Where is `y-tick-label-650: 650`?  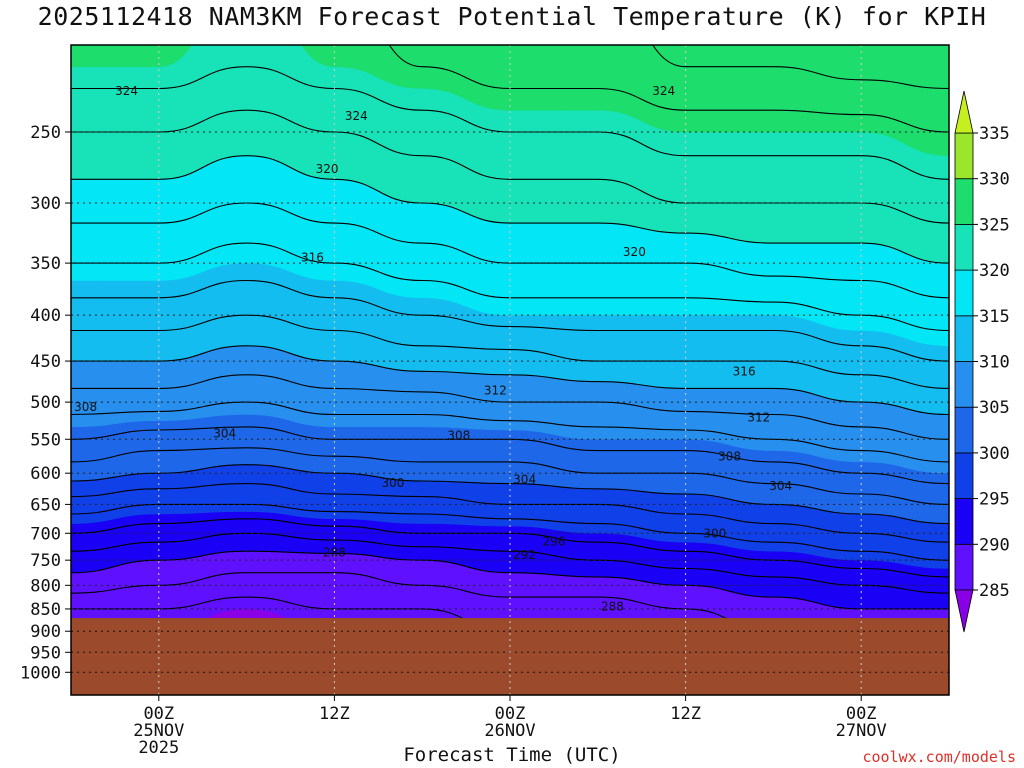 y-tick-label-650: 650 is located at coordinates (45, 505).